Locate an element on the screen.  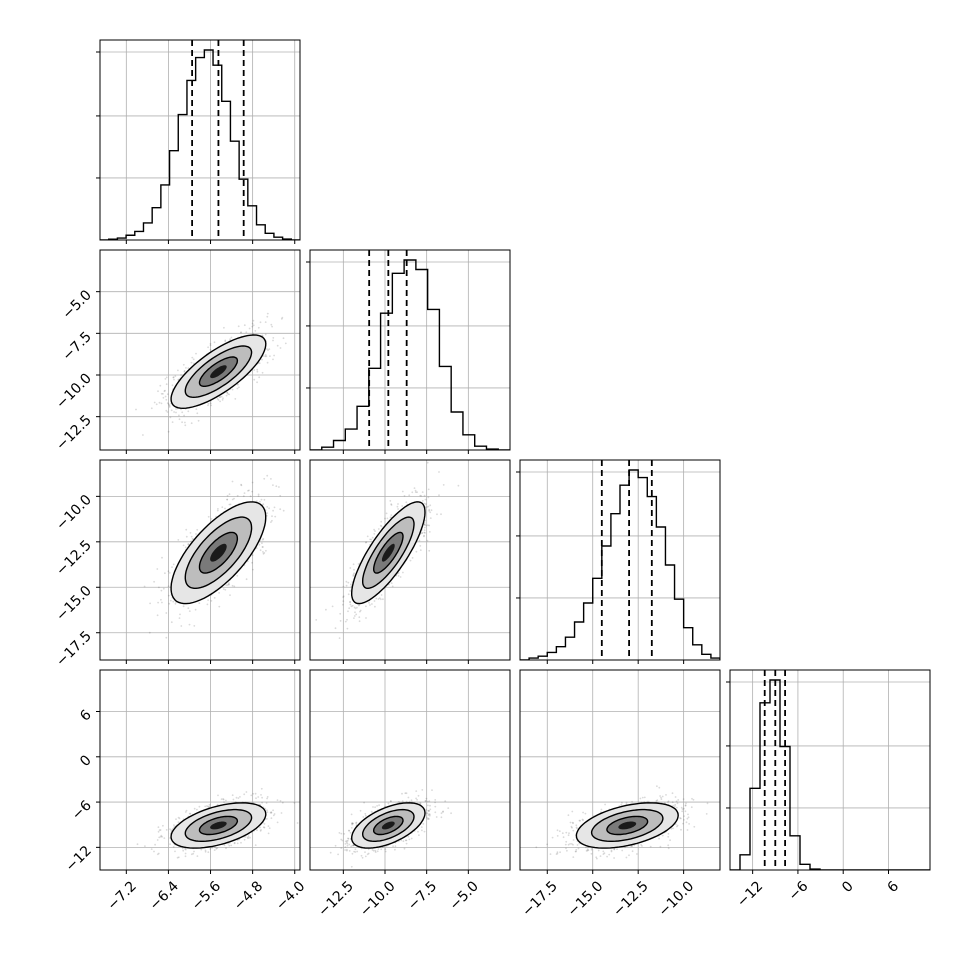
panel-content is located at coordinates (200, 140).